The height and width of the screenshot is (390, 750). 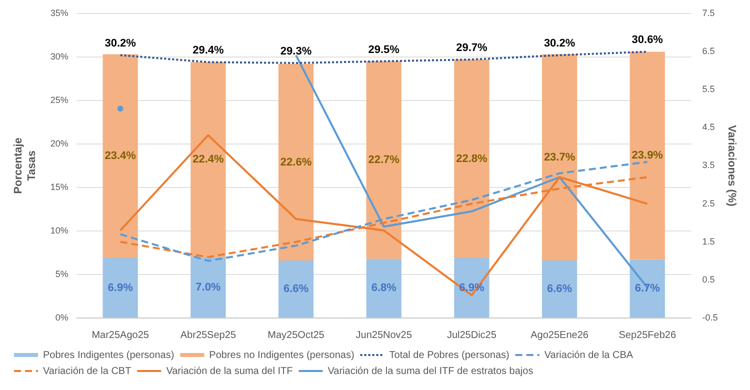 I want to click on x-tick-label: Abr25Sep25, so click(x=208, y=335).